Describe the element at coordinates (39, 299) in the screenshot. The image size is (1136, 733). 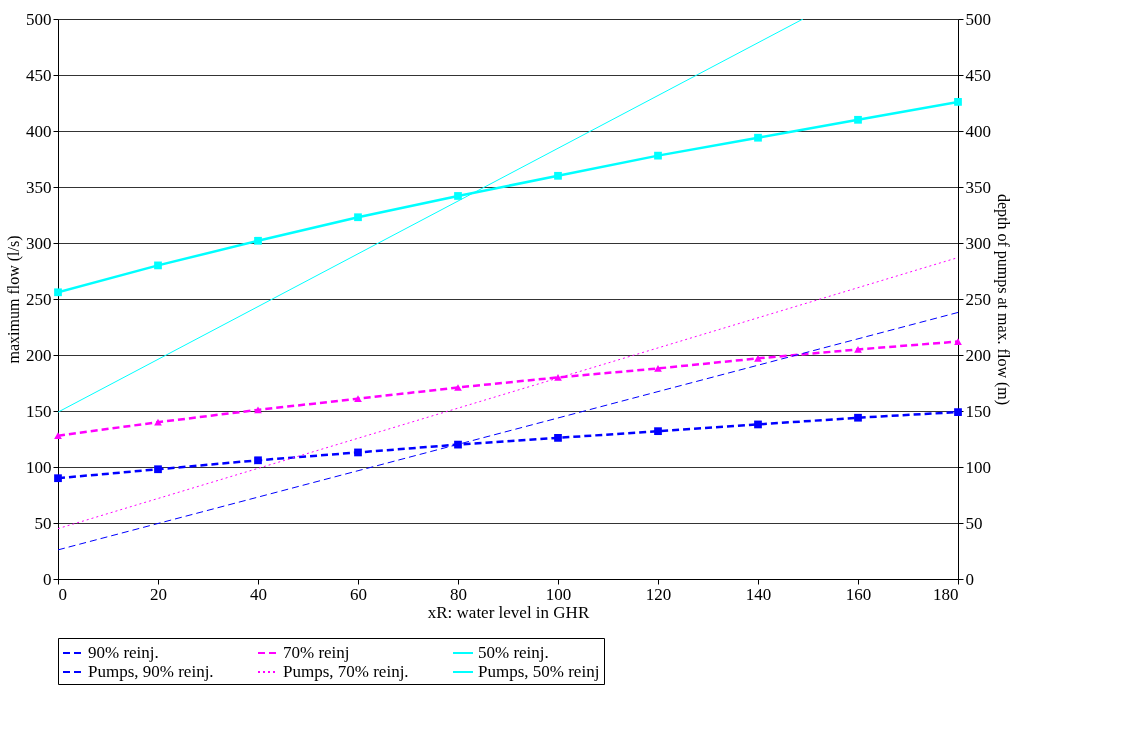
I see `y-tick-label: 250` at that location.